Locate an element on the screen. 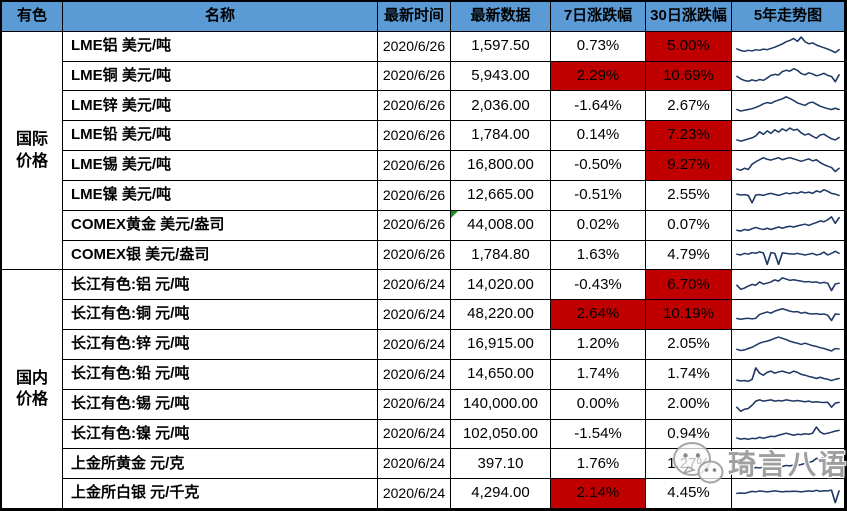 This screenshot has height=511, width=847. chg7-cell-text: 2.29% is located at coordinates (598, 75).